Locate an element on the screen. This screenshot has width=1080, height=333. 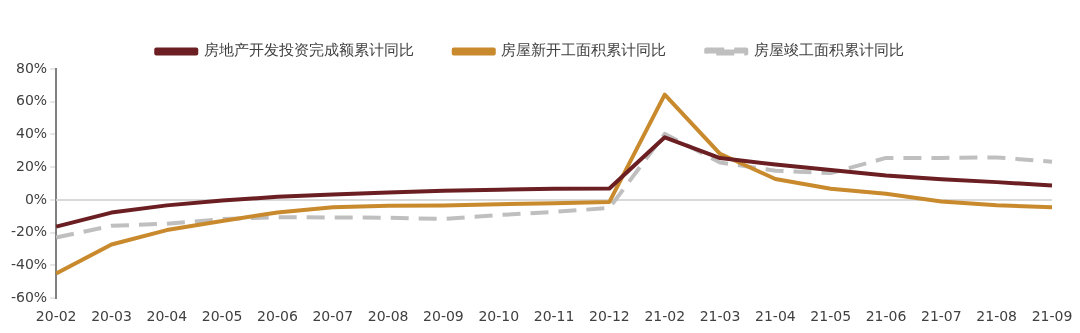
x-tick-label: 20-10 is located at coordinates (499, 316).